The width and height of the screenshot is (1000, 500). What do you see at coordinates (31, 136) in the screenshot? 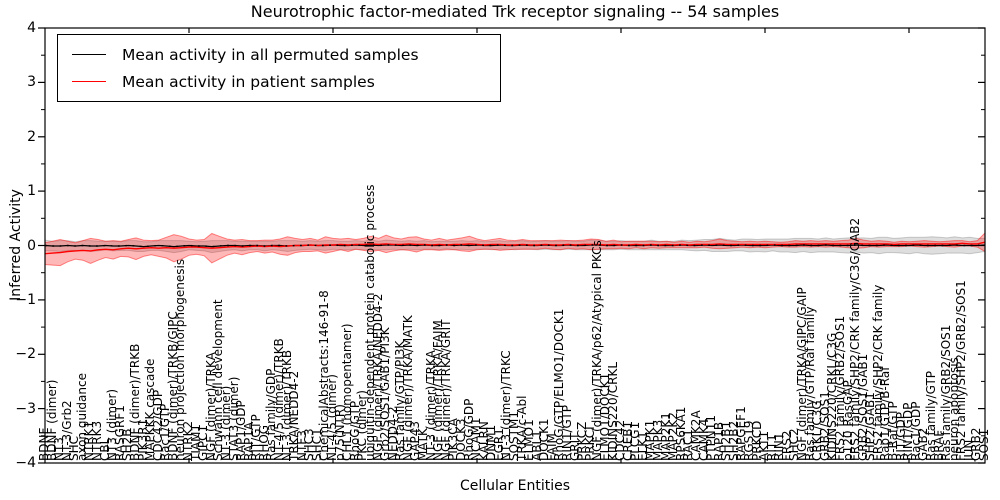
I see `y-tick-label: 2` at bounding box center [31, 136].